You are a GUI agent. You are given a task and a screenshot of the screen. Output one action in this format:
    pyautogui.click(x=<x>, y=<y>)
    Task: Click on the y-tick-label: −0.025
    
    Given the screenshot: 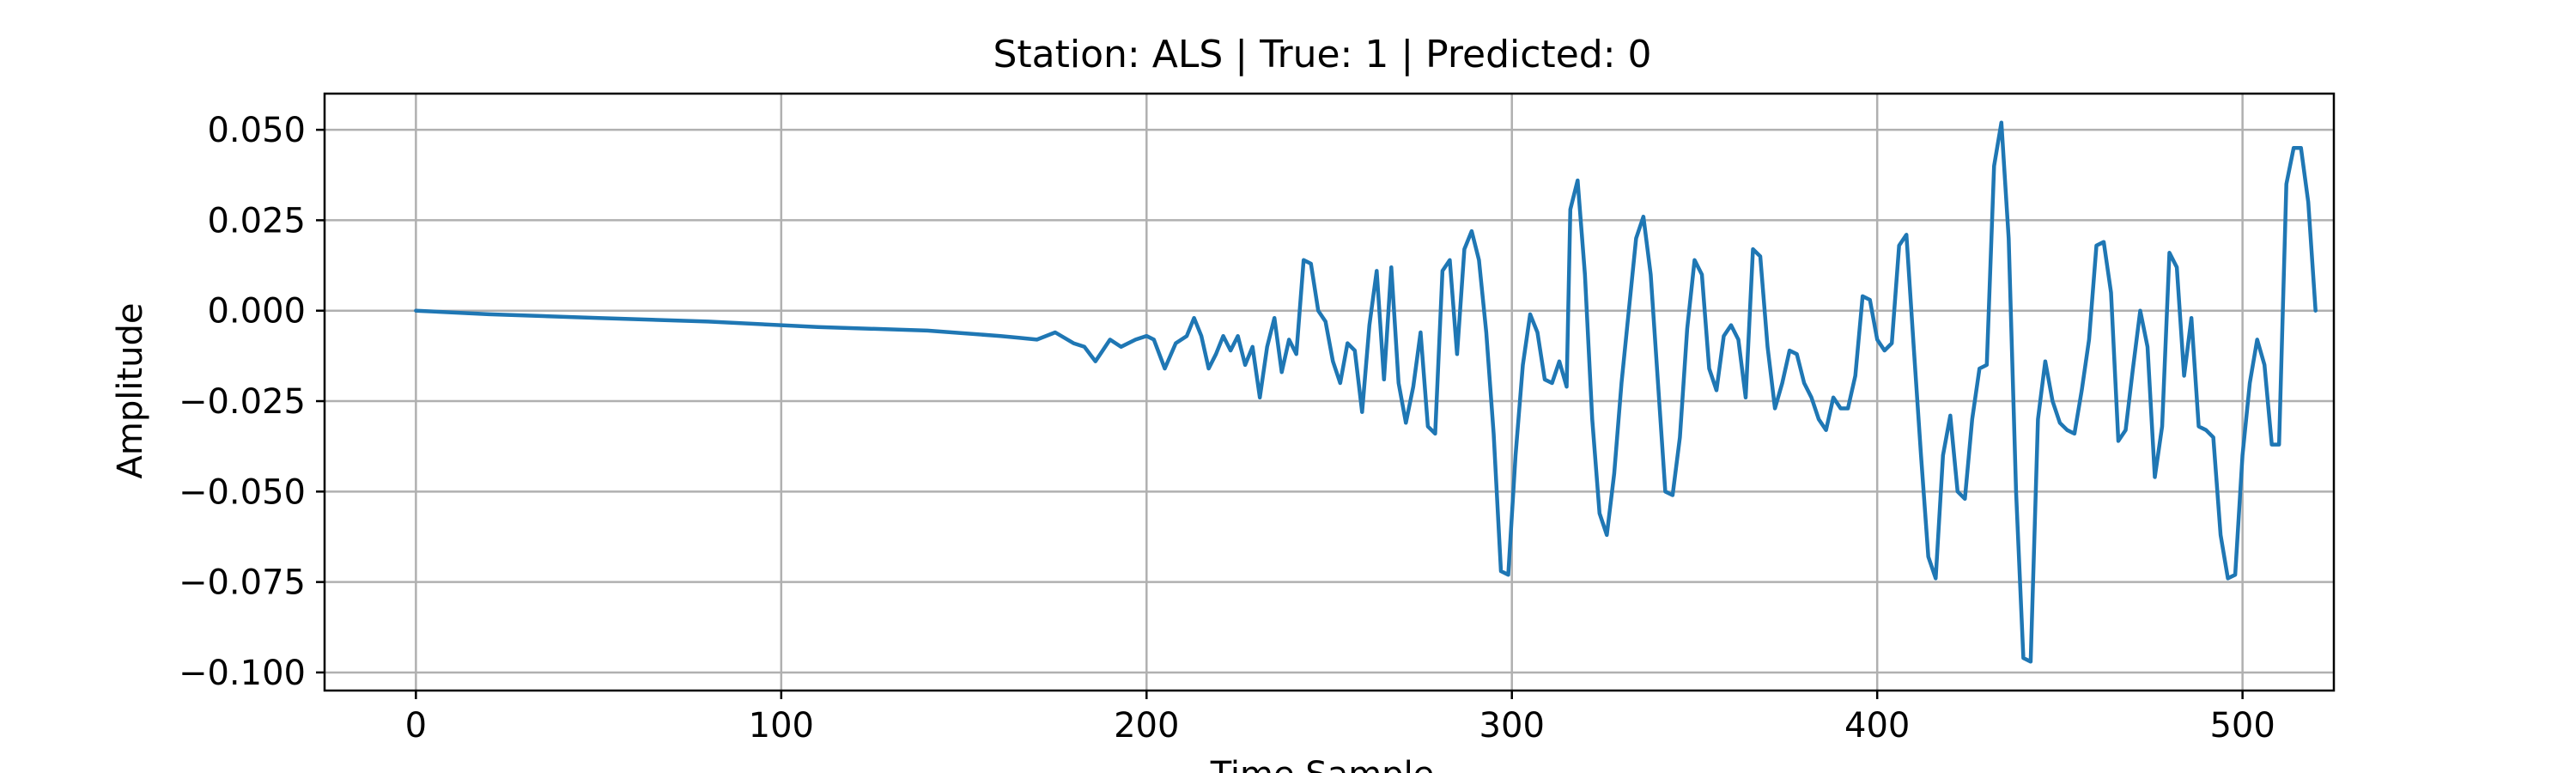 What is the action you would take?
    pyautogui.click(x=242, y=402)
    